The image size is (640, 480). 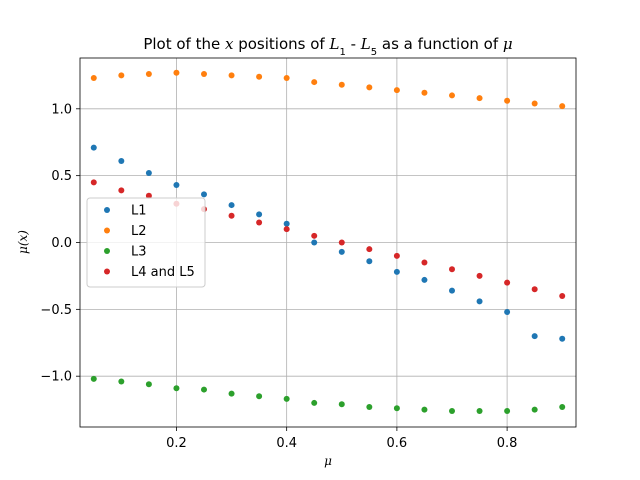 I want to click on y-tick-label: 1.0, so click(x=61, y=109).